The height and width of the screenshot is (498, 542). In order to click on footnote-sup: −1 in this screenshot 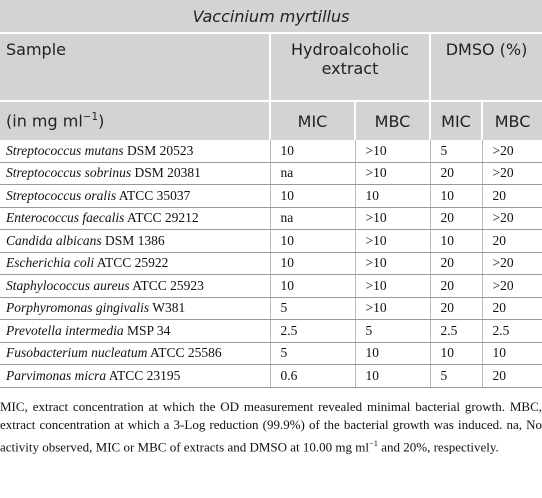, I will do `click(373, 442)`.